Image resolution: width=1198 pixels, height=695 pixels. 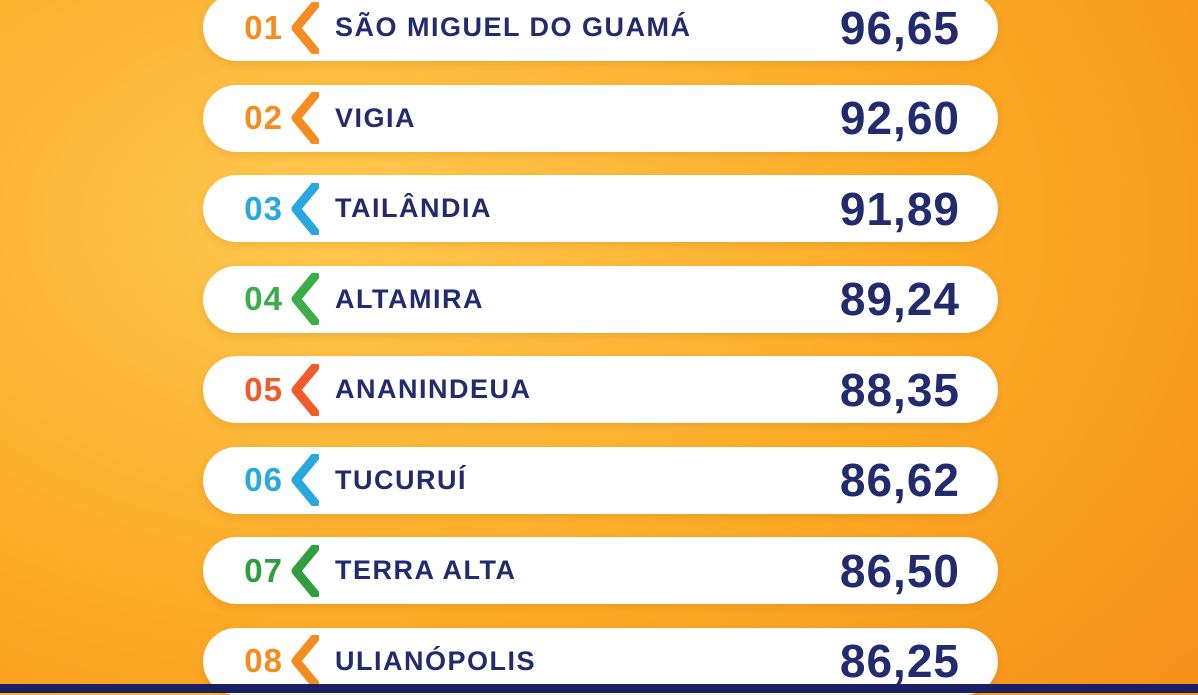 What do you see at coordinates (899, 480) in the screenshot?
I see `score-value: 86,62` at bounding box center [899, 480].